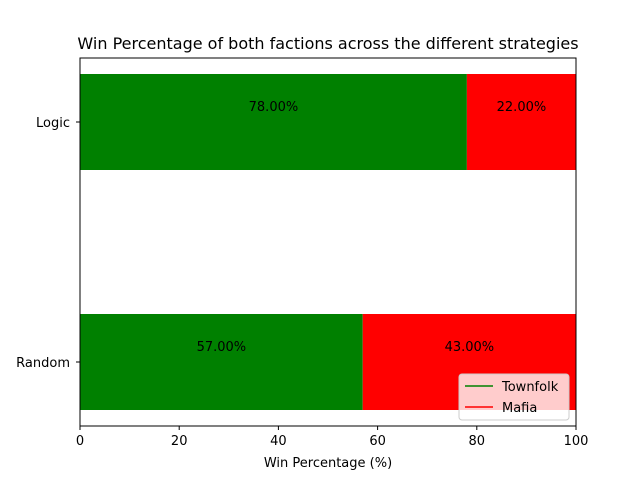 This screenshot has width=640, height=485. What do you see at coordinates (514, 397) in the screenshot?
I see `legend: Townfolk Mafia` at bounding box center [514, 397].